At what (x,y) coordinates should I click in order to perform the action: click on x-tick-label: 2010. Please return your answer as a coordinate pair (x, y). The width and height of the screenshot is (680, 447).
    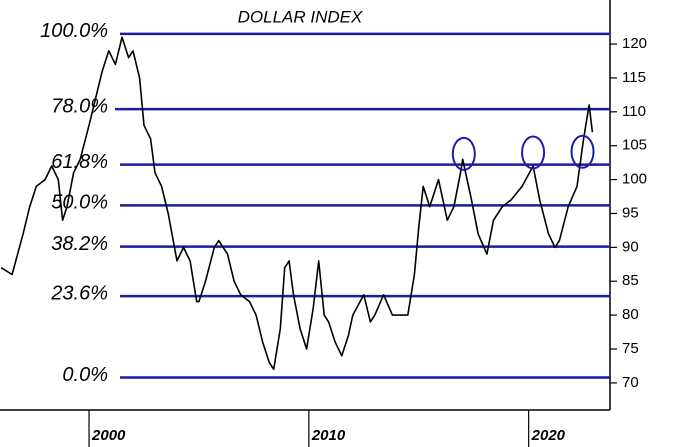
    Looking at the image, I should click on (328, 435).